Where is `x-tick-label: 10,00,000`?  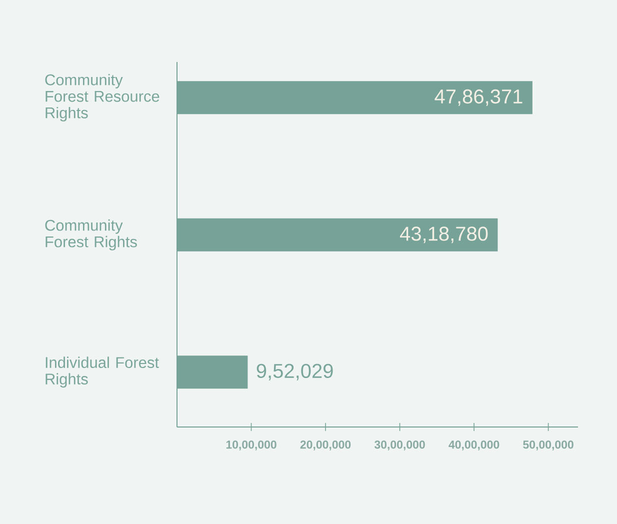 x-tick-label: 10,00,000 is located at coordinates (251, 445).